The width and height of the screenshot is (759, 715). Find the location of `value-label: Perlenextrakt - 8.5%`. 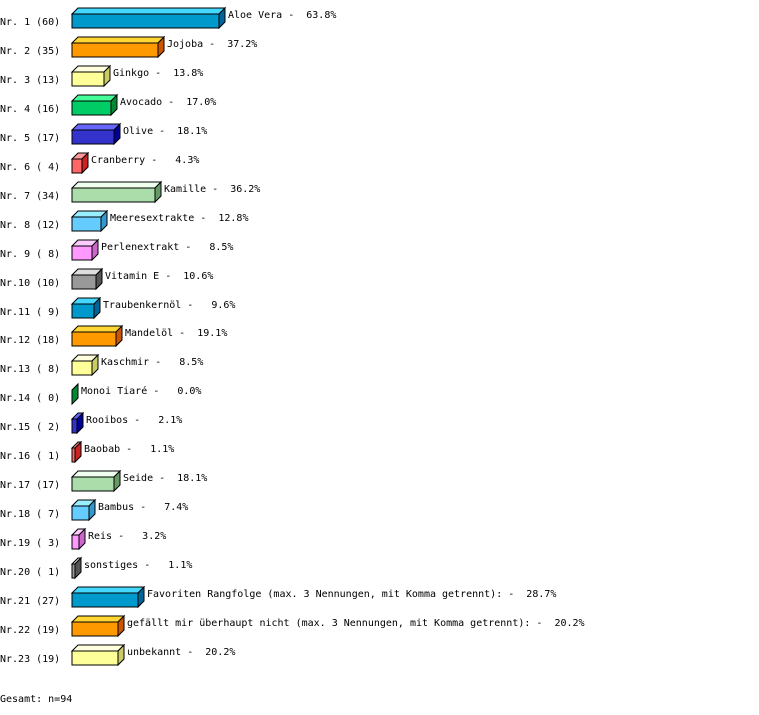

value-label: Perlenextrakt - 8.5% is located at coordinates (167, 247).